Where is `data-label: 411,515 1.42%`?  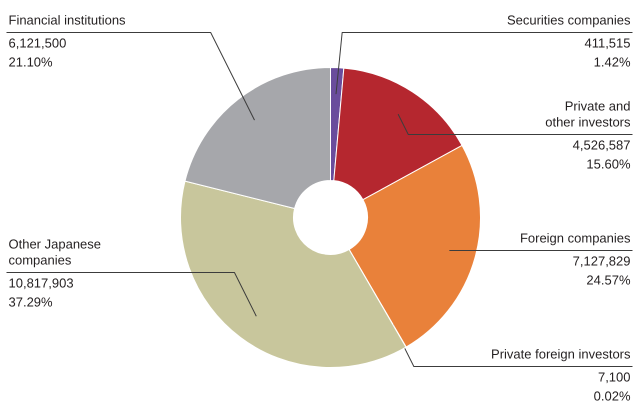 data-label: 411,515 1.42% is located at coordinates (607, 53).